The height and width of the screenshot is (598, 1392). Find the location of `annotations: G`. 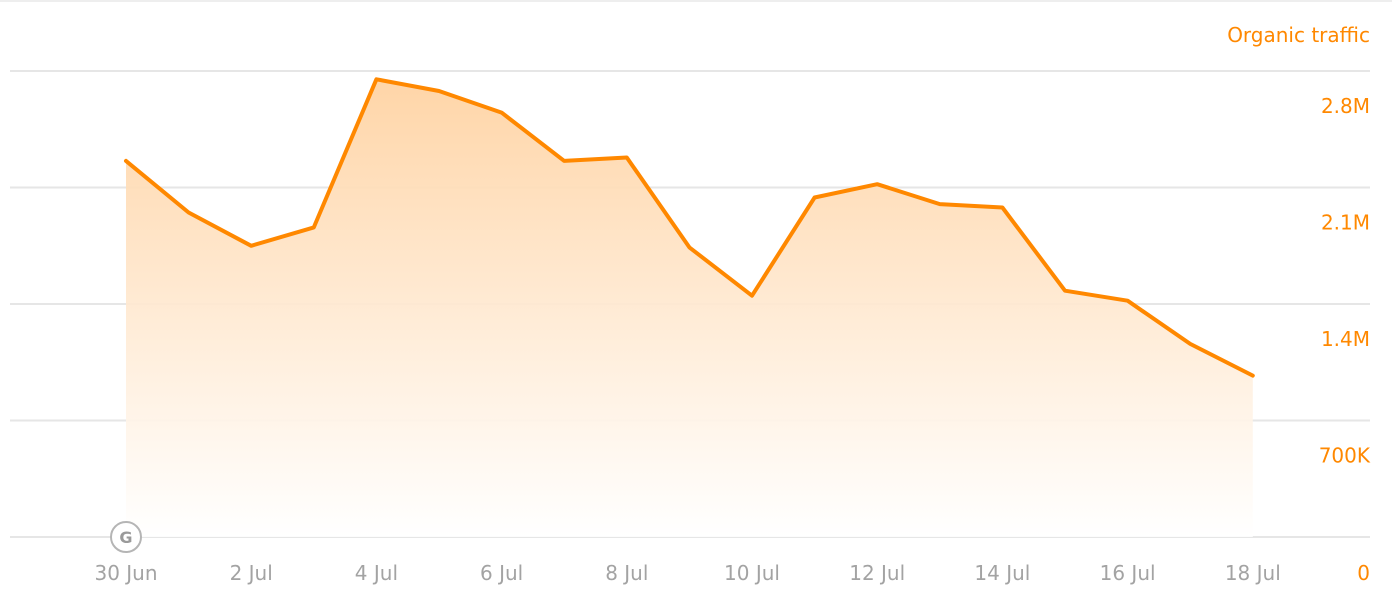

annotations: G is located at coordinates (126, 537).